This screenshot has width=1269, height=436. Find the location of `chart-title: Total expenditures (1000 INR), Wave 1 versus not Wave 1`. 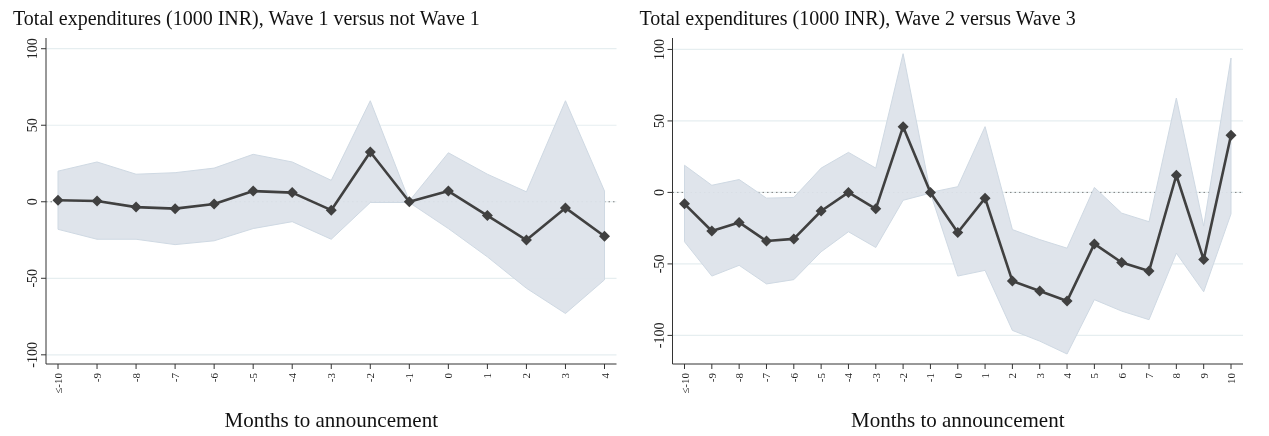

chart-title: Total expenditures (1000 INR), Wave 1 versus not Wave 1 is located at coordinates (246, 18).